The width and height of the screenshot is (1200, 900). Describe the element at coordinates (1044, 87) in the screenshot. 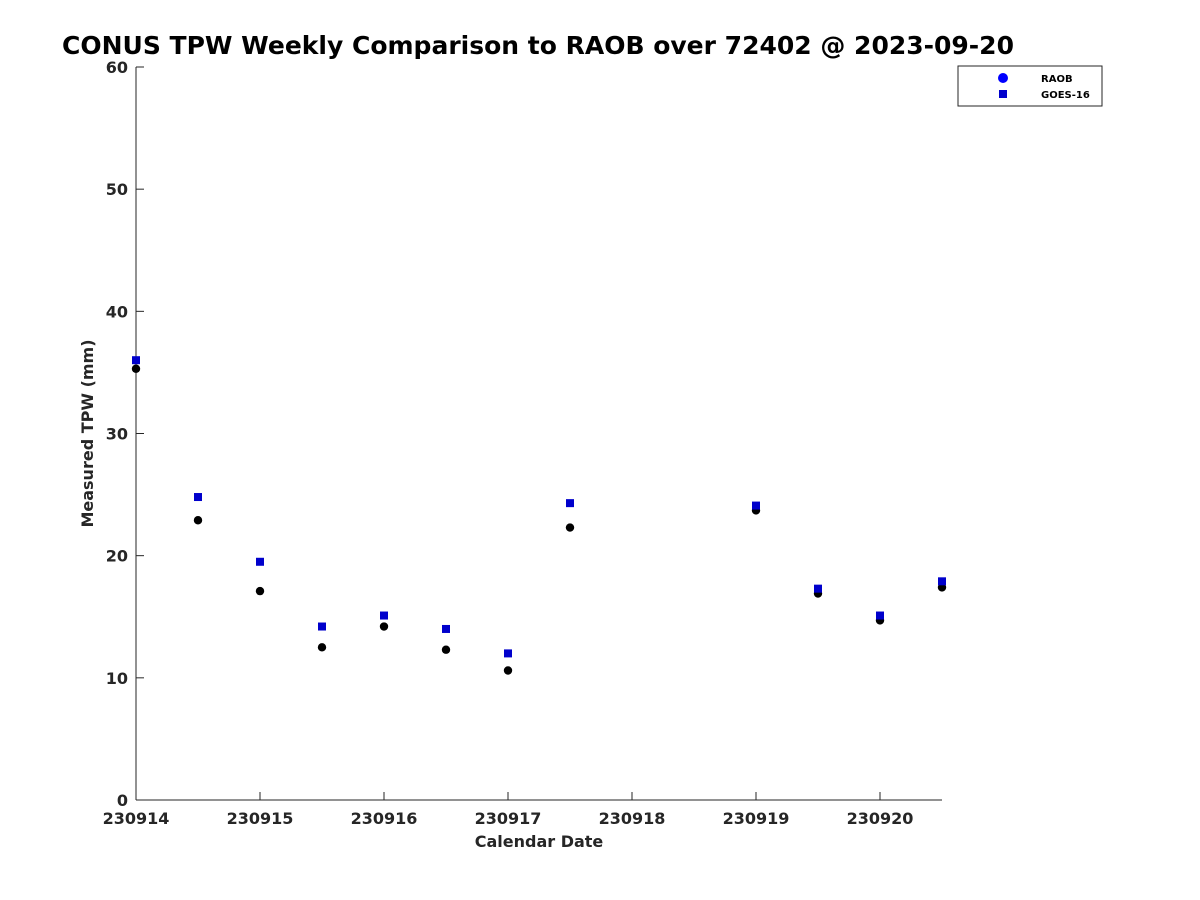

I see `legend-items: RAOB GOES-16` at that location.